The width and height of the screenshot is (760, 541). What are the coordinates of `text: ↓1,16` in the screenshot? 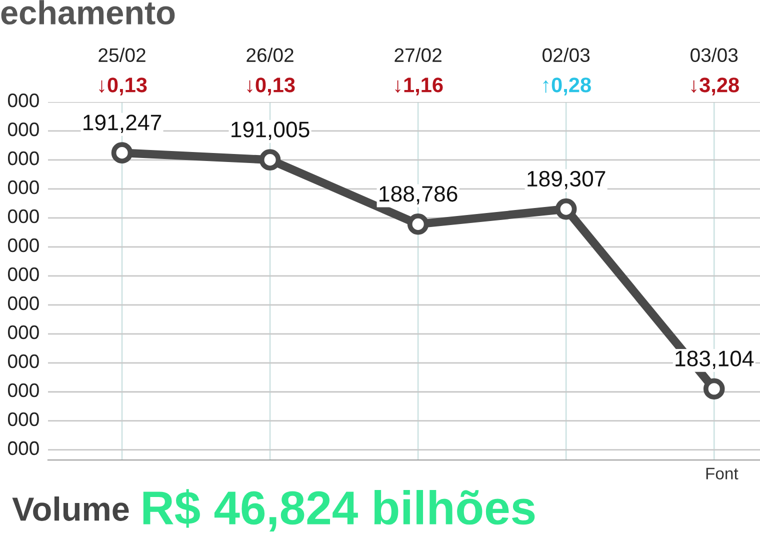 It's located at (419, 87).